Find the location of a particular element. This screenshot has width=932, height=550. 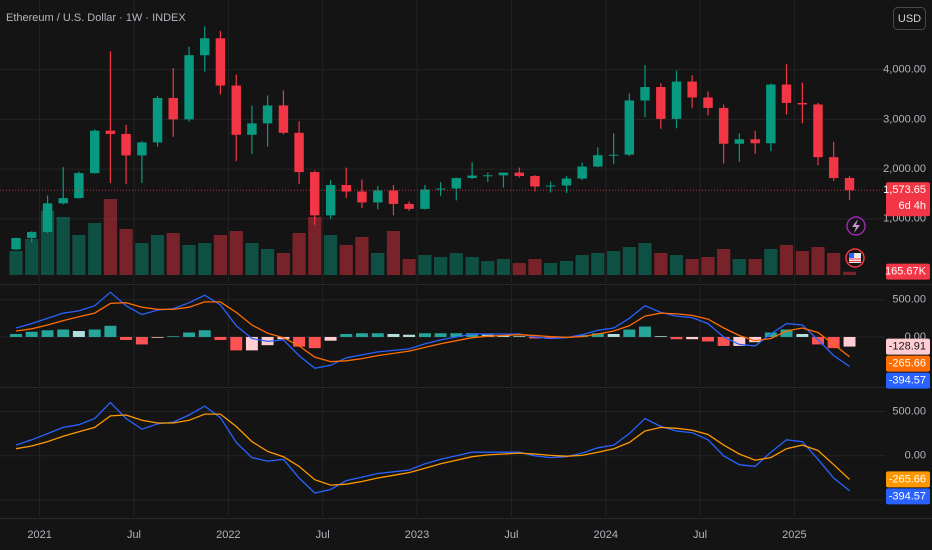

value-tag-label: -265.66 is located at coordinates (907, 479).